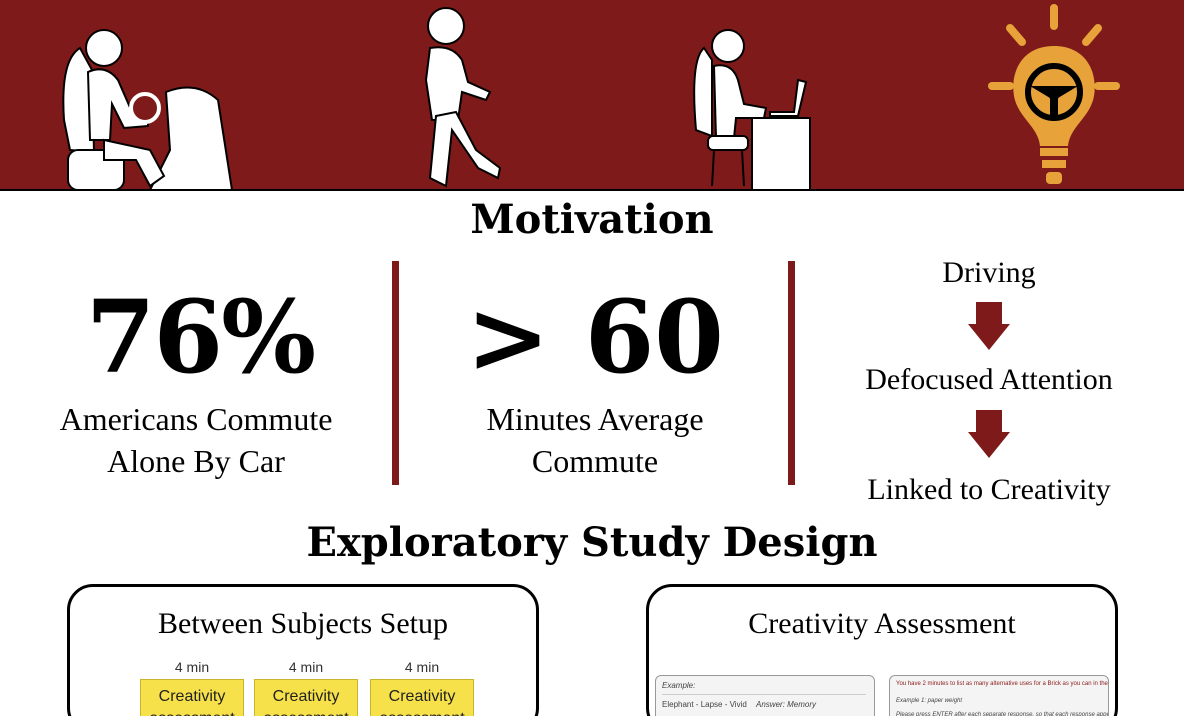 This screenshot has width=1184, height=716. Describe the element at coordinates (148, 110) in the screenshot. I see `driver-icon` at that location.